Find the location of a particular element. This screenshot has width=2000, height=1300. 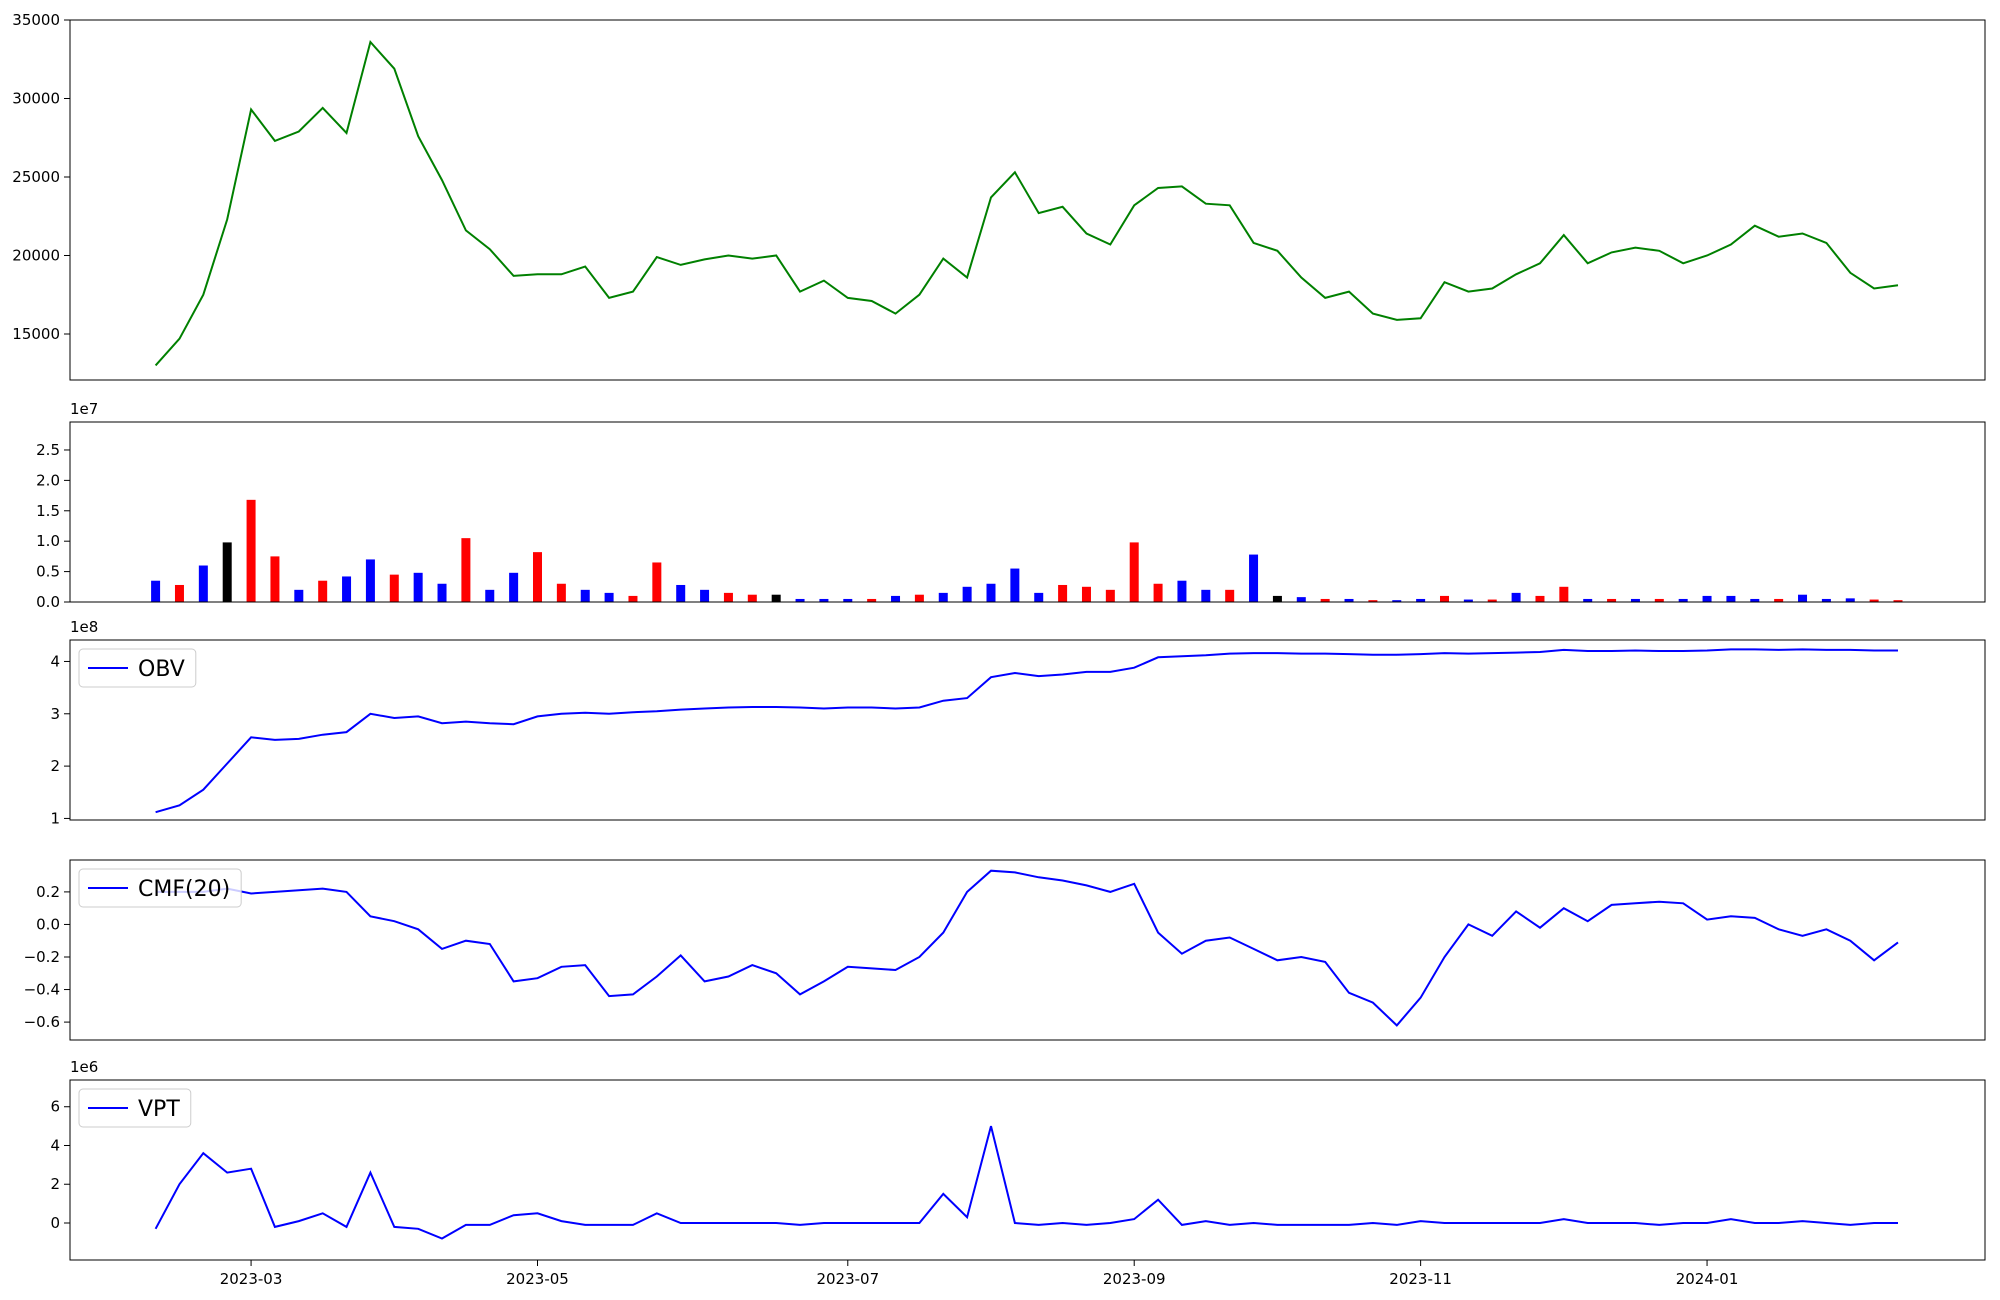

y-tick-label: 0.5 is located at coordinates (48, 572).